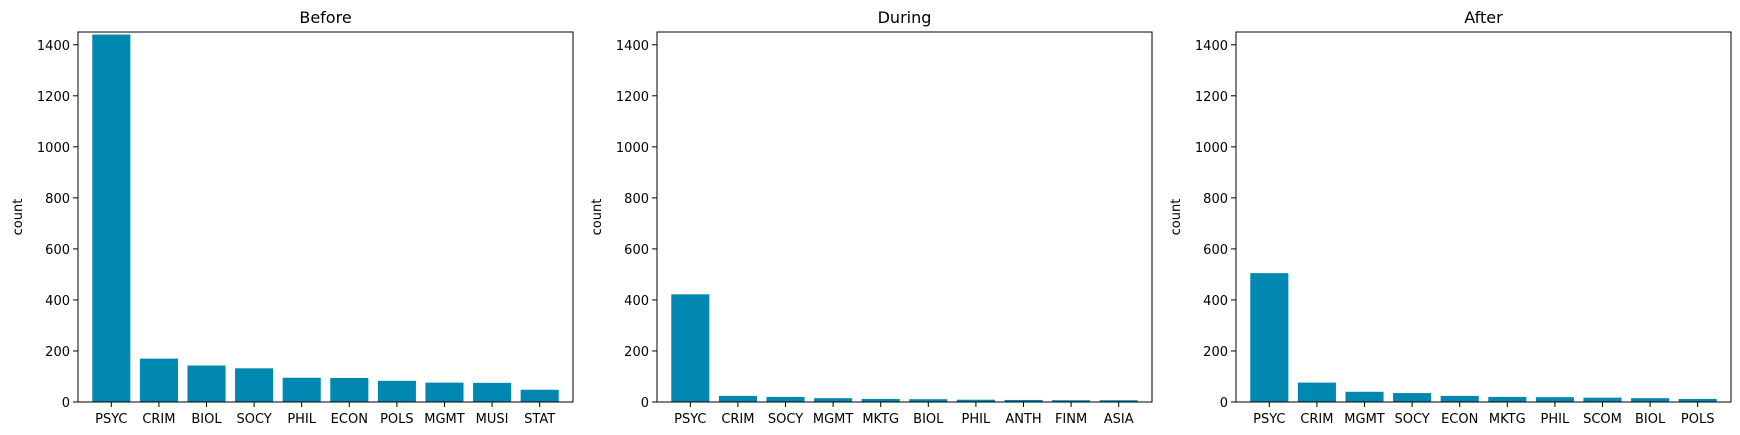  What do you see at coordinates (1317, 392) in the screenshot?
I see `bar-after-crim` at bounding box center [1317, 392].